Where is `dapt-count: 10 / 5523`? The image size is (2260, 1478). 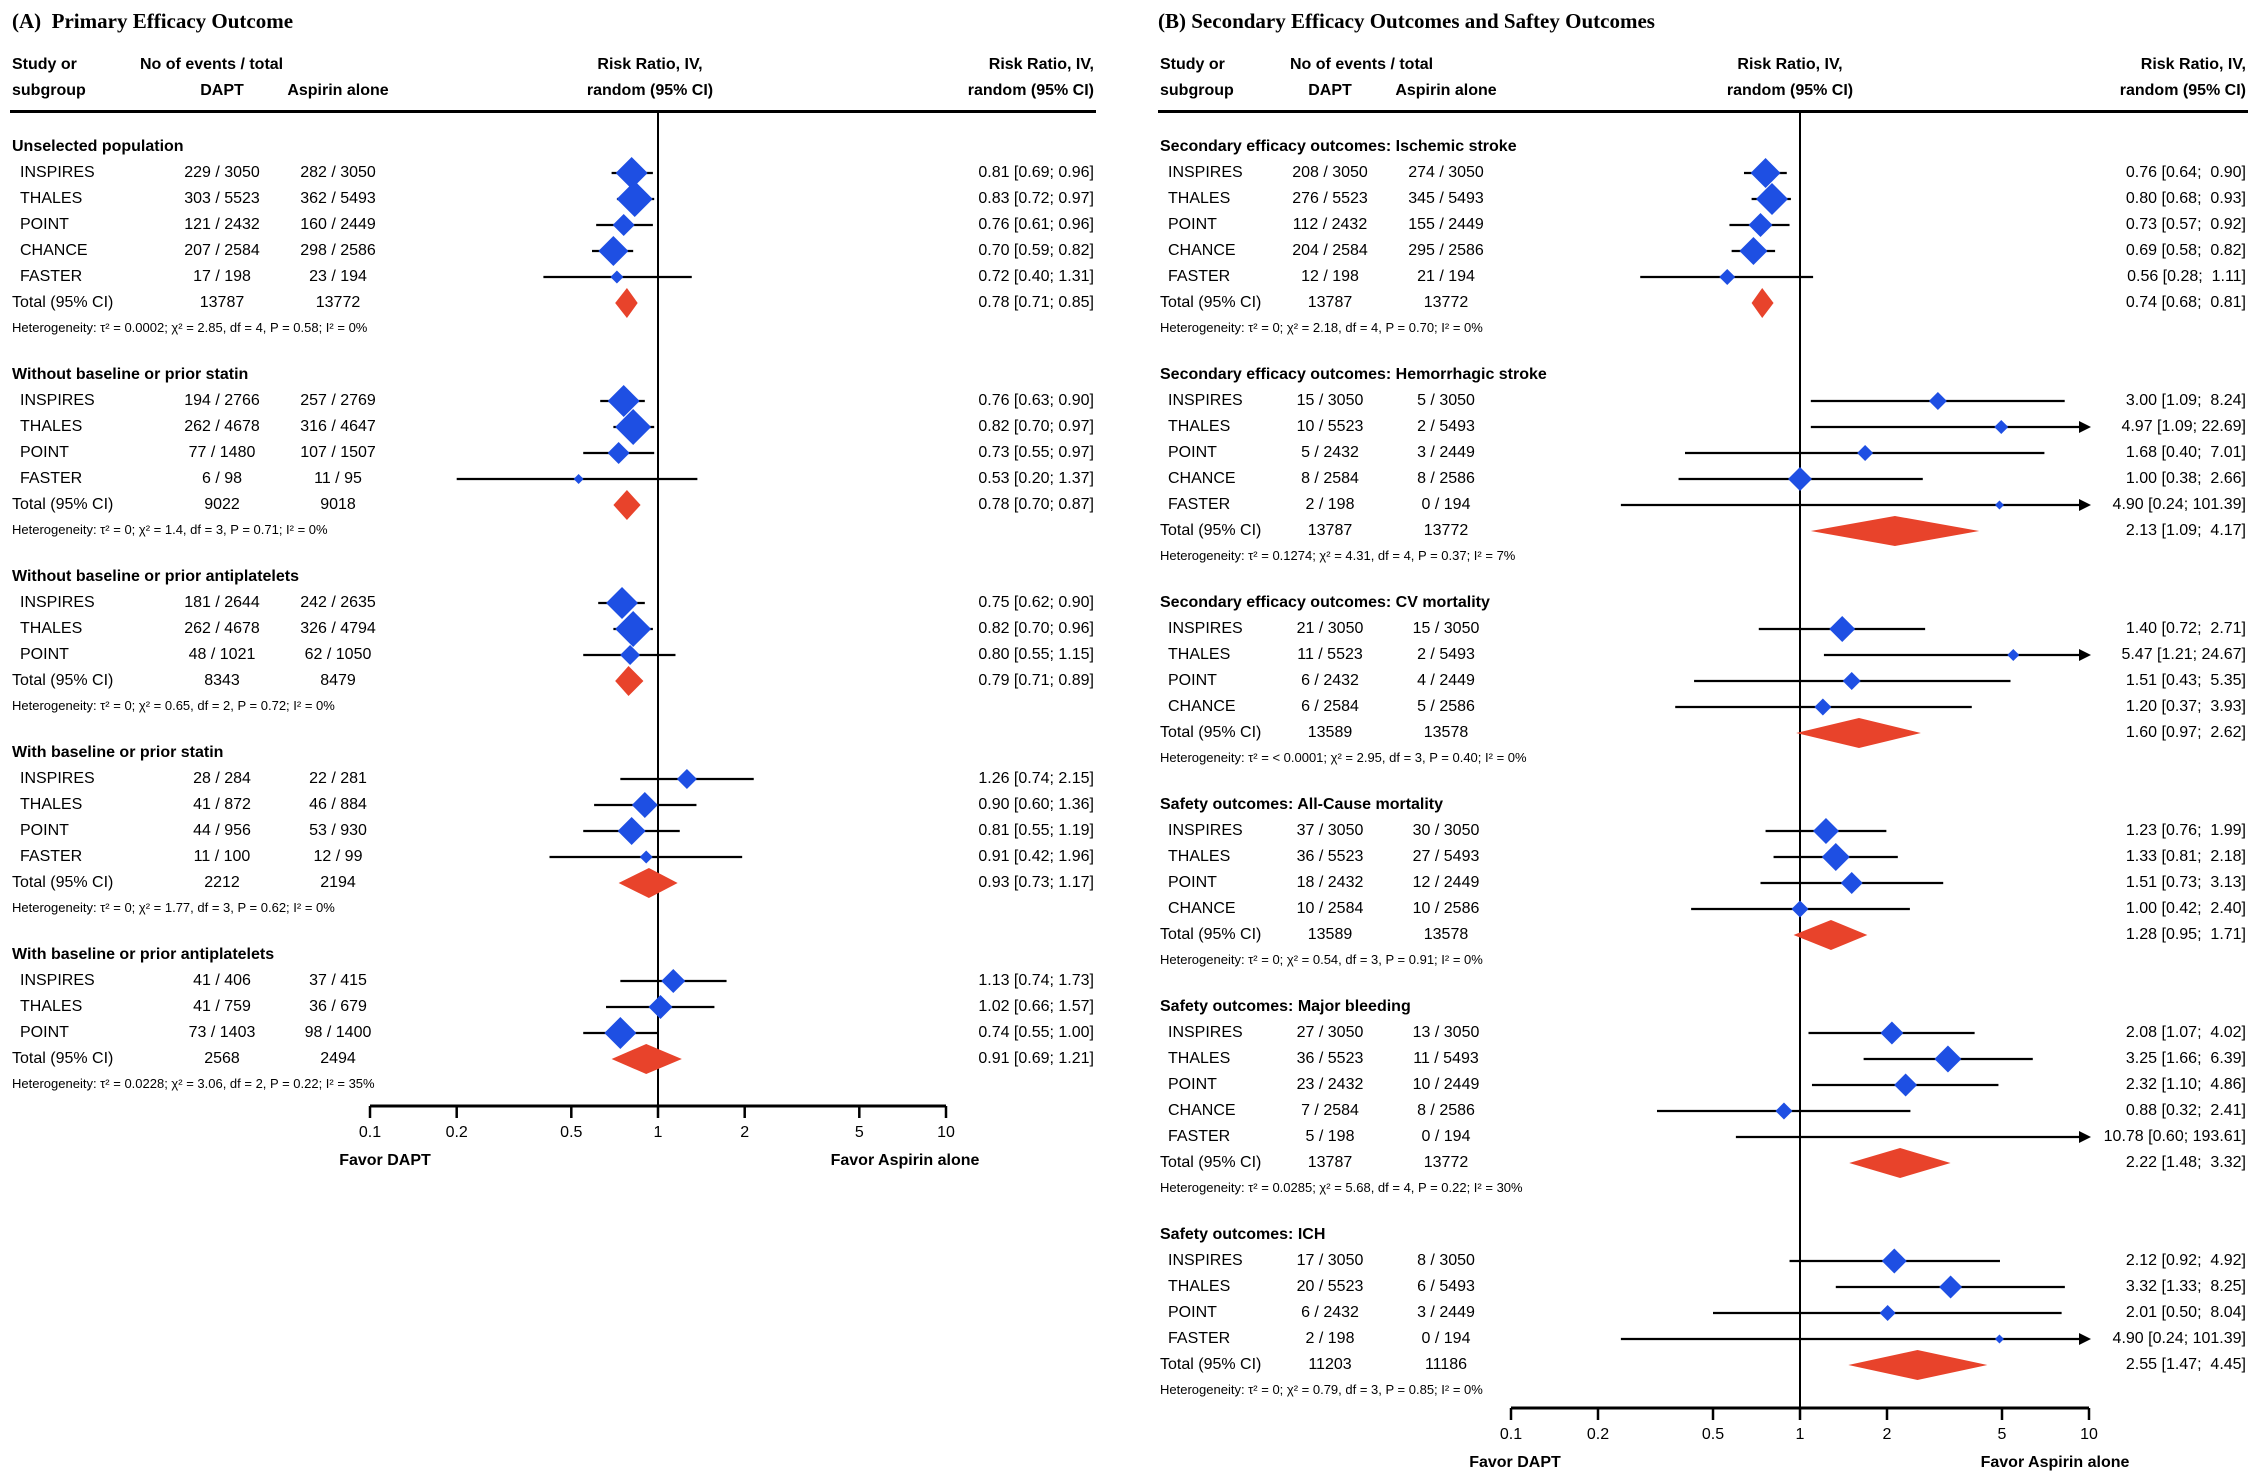
dapt-count: 10 / 5523 is located at coordinates (1330, 426).